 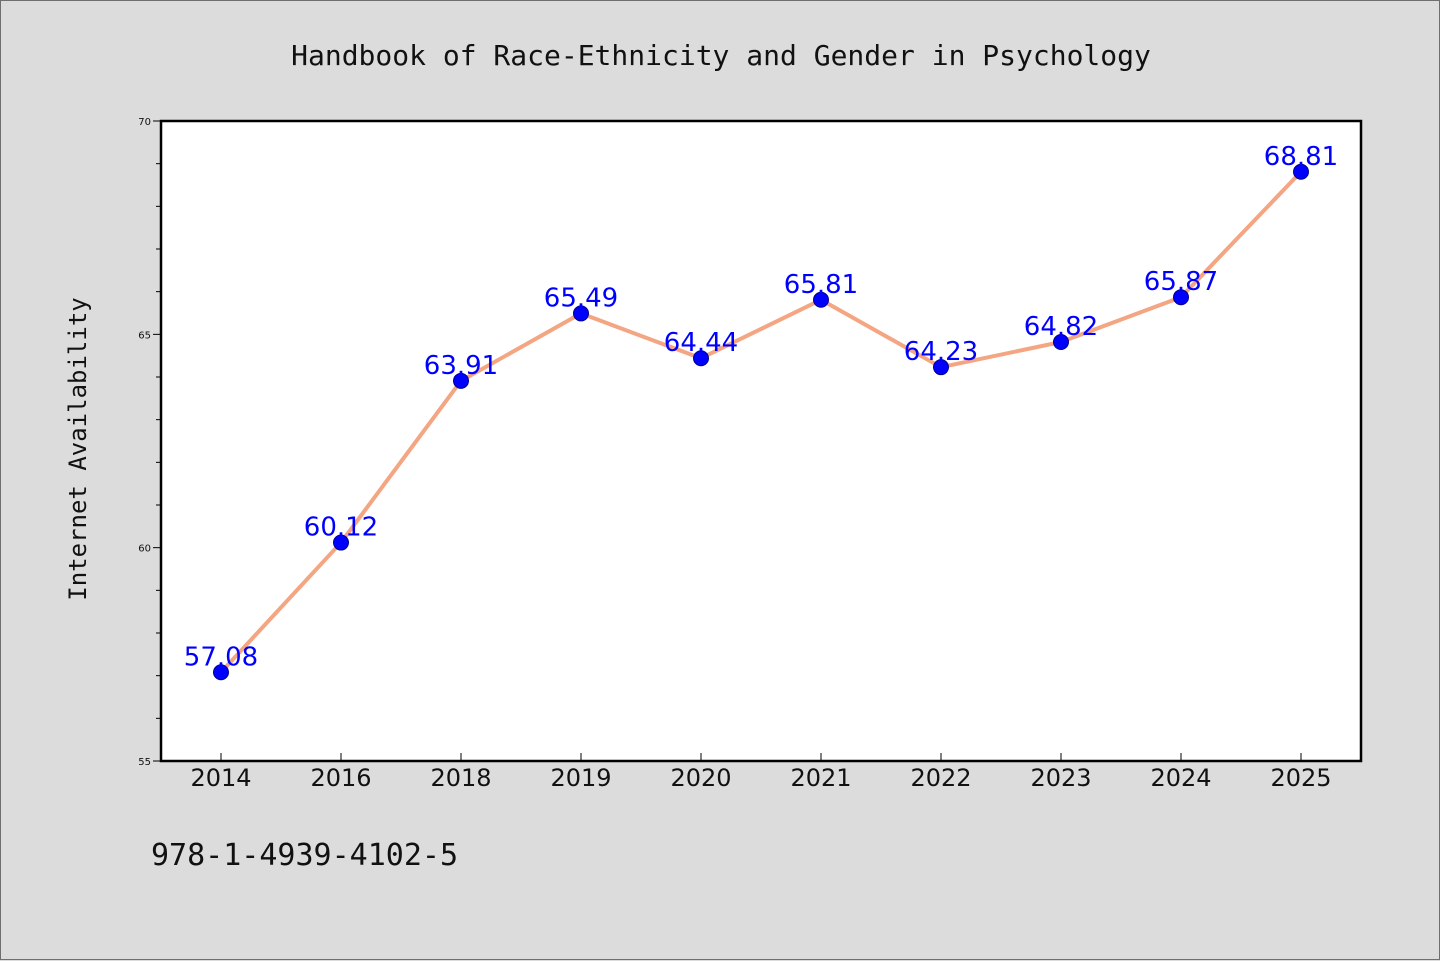 What do you see at coordinates (941, 352) in the screenshot?
I see `data-label: 64.23` at bounding box center [941, 352].